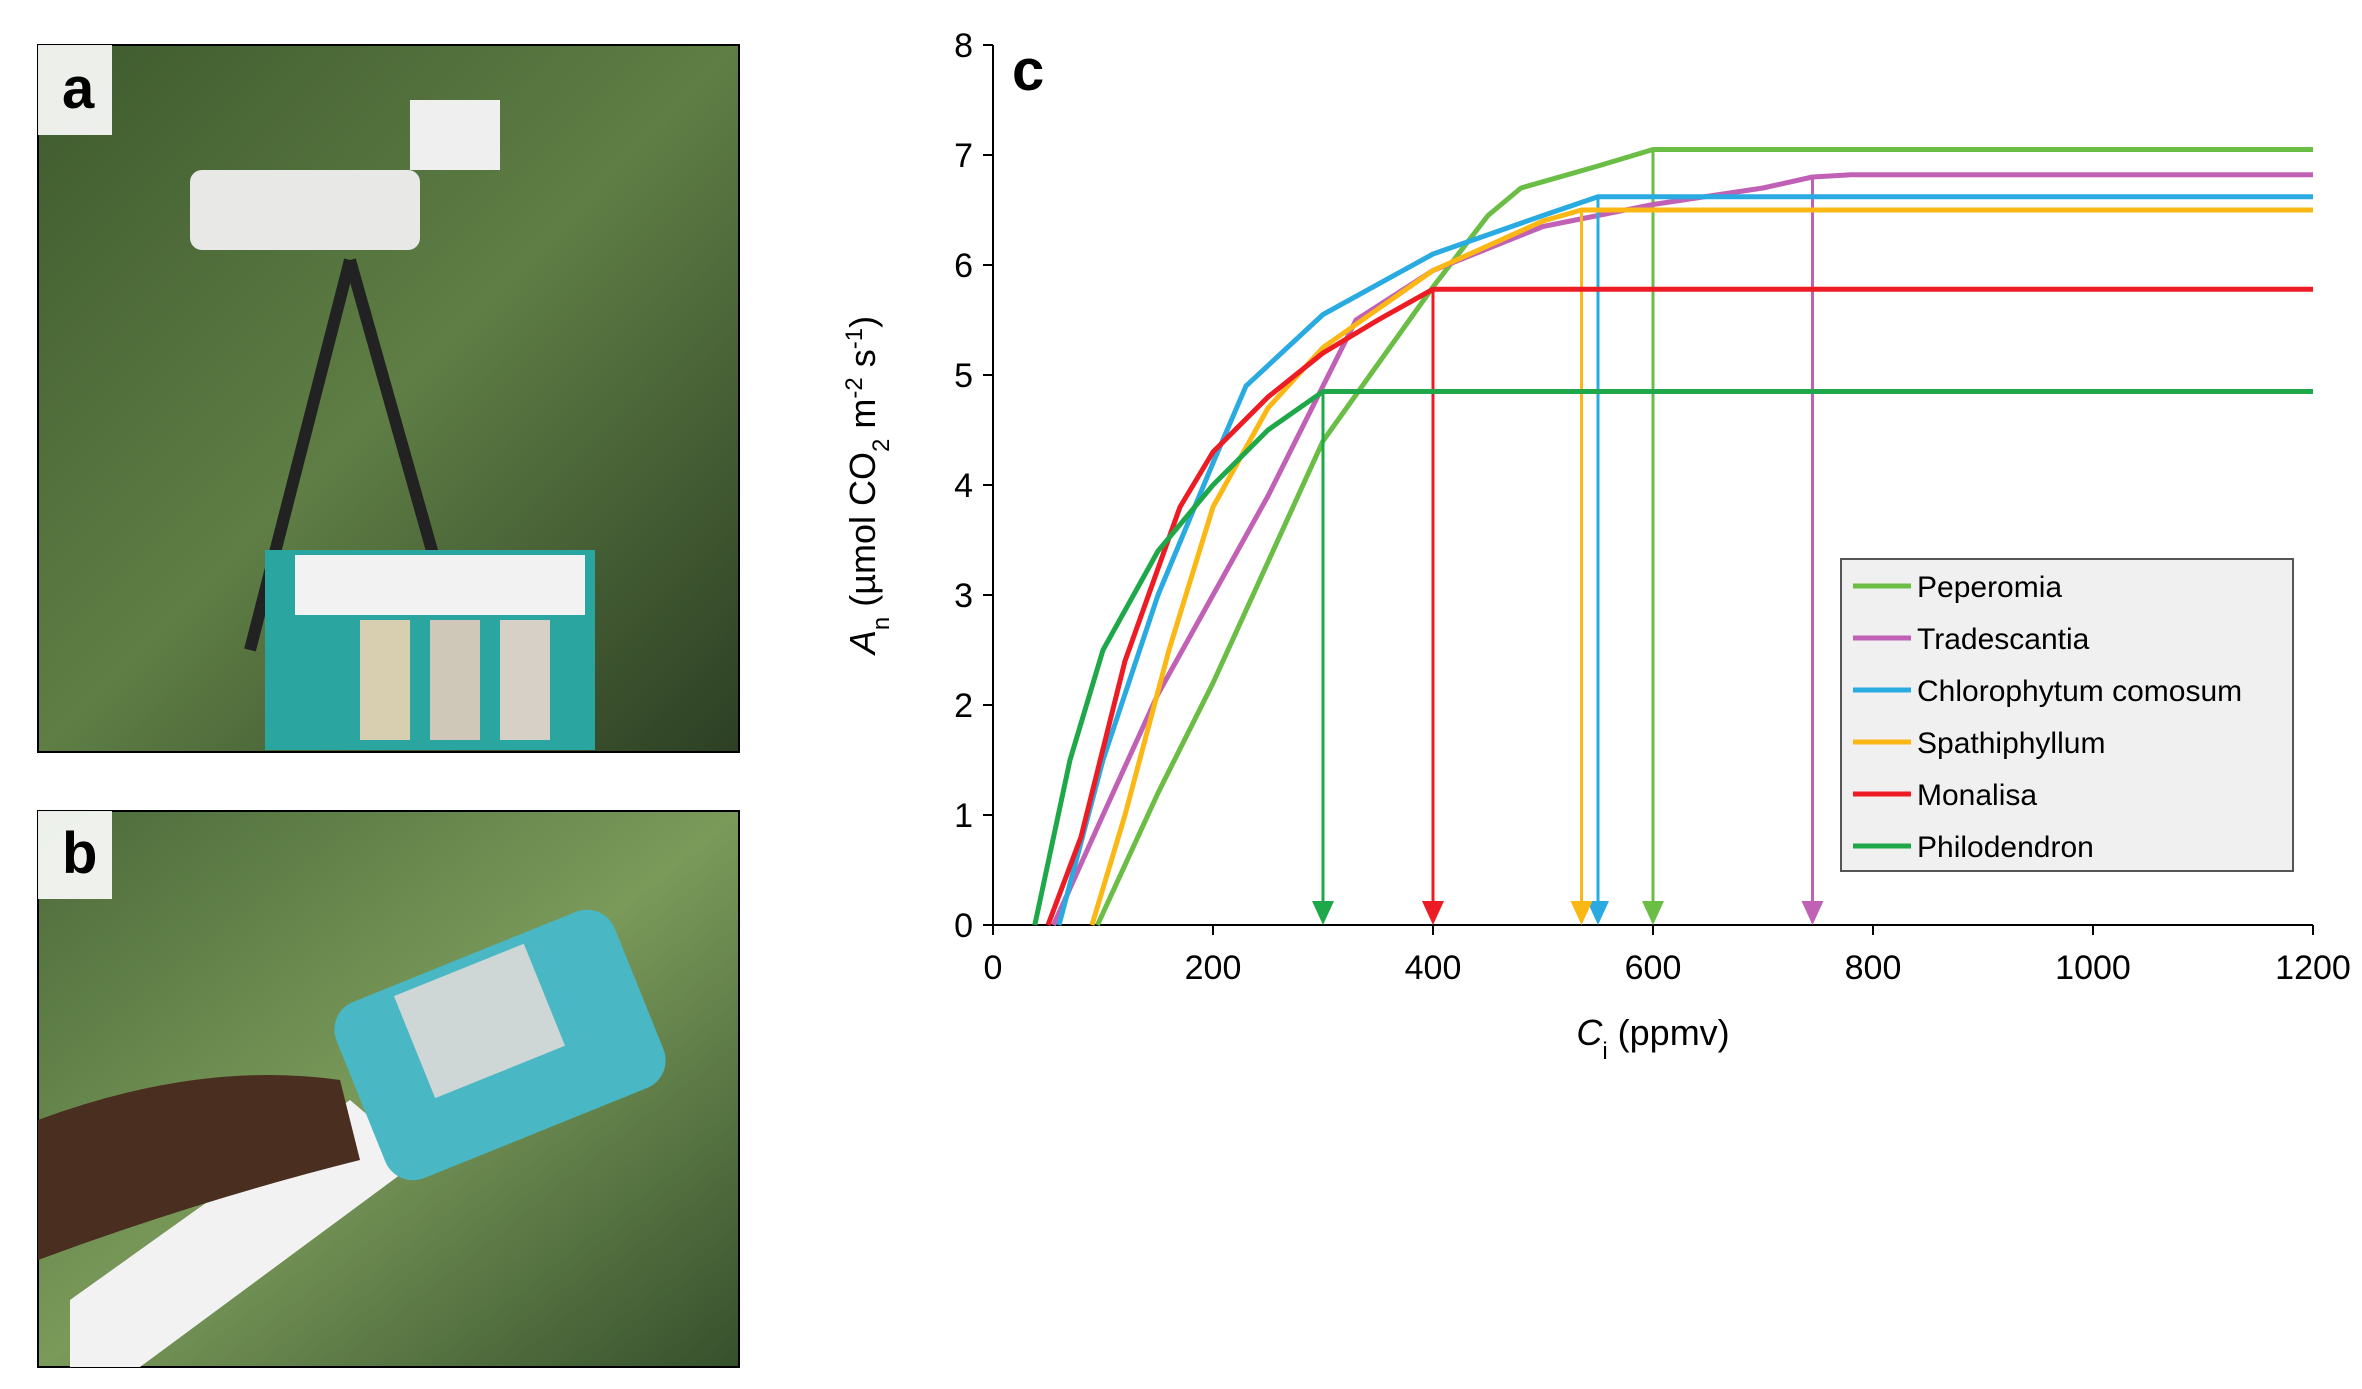 Image resolution: width=2362 pixels, height=1389 pixels. I want to click on panel-label: a, so click(78, 88).